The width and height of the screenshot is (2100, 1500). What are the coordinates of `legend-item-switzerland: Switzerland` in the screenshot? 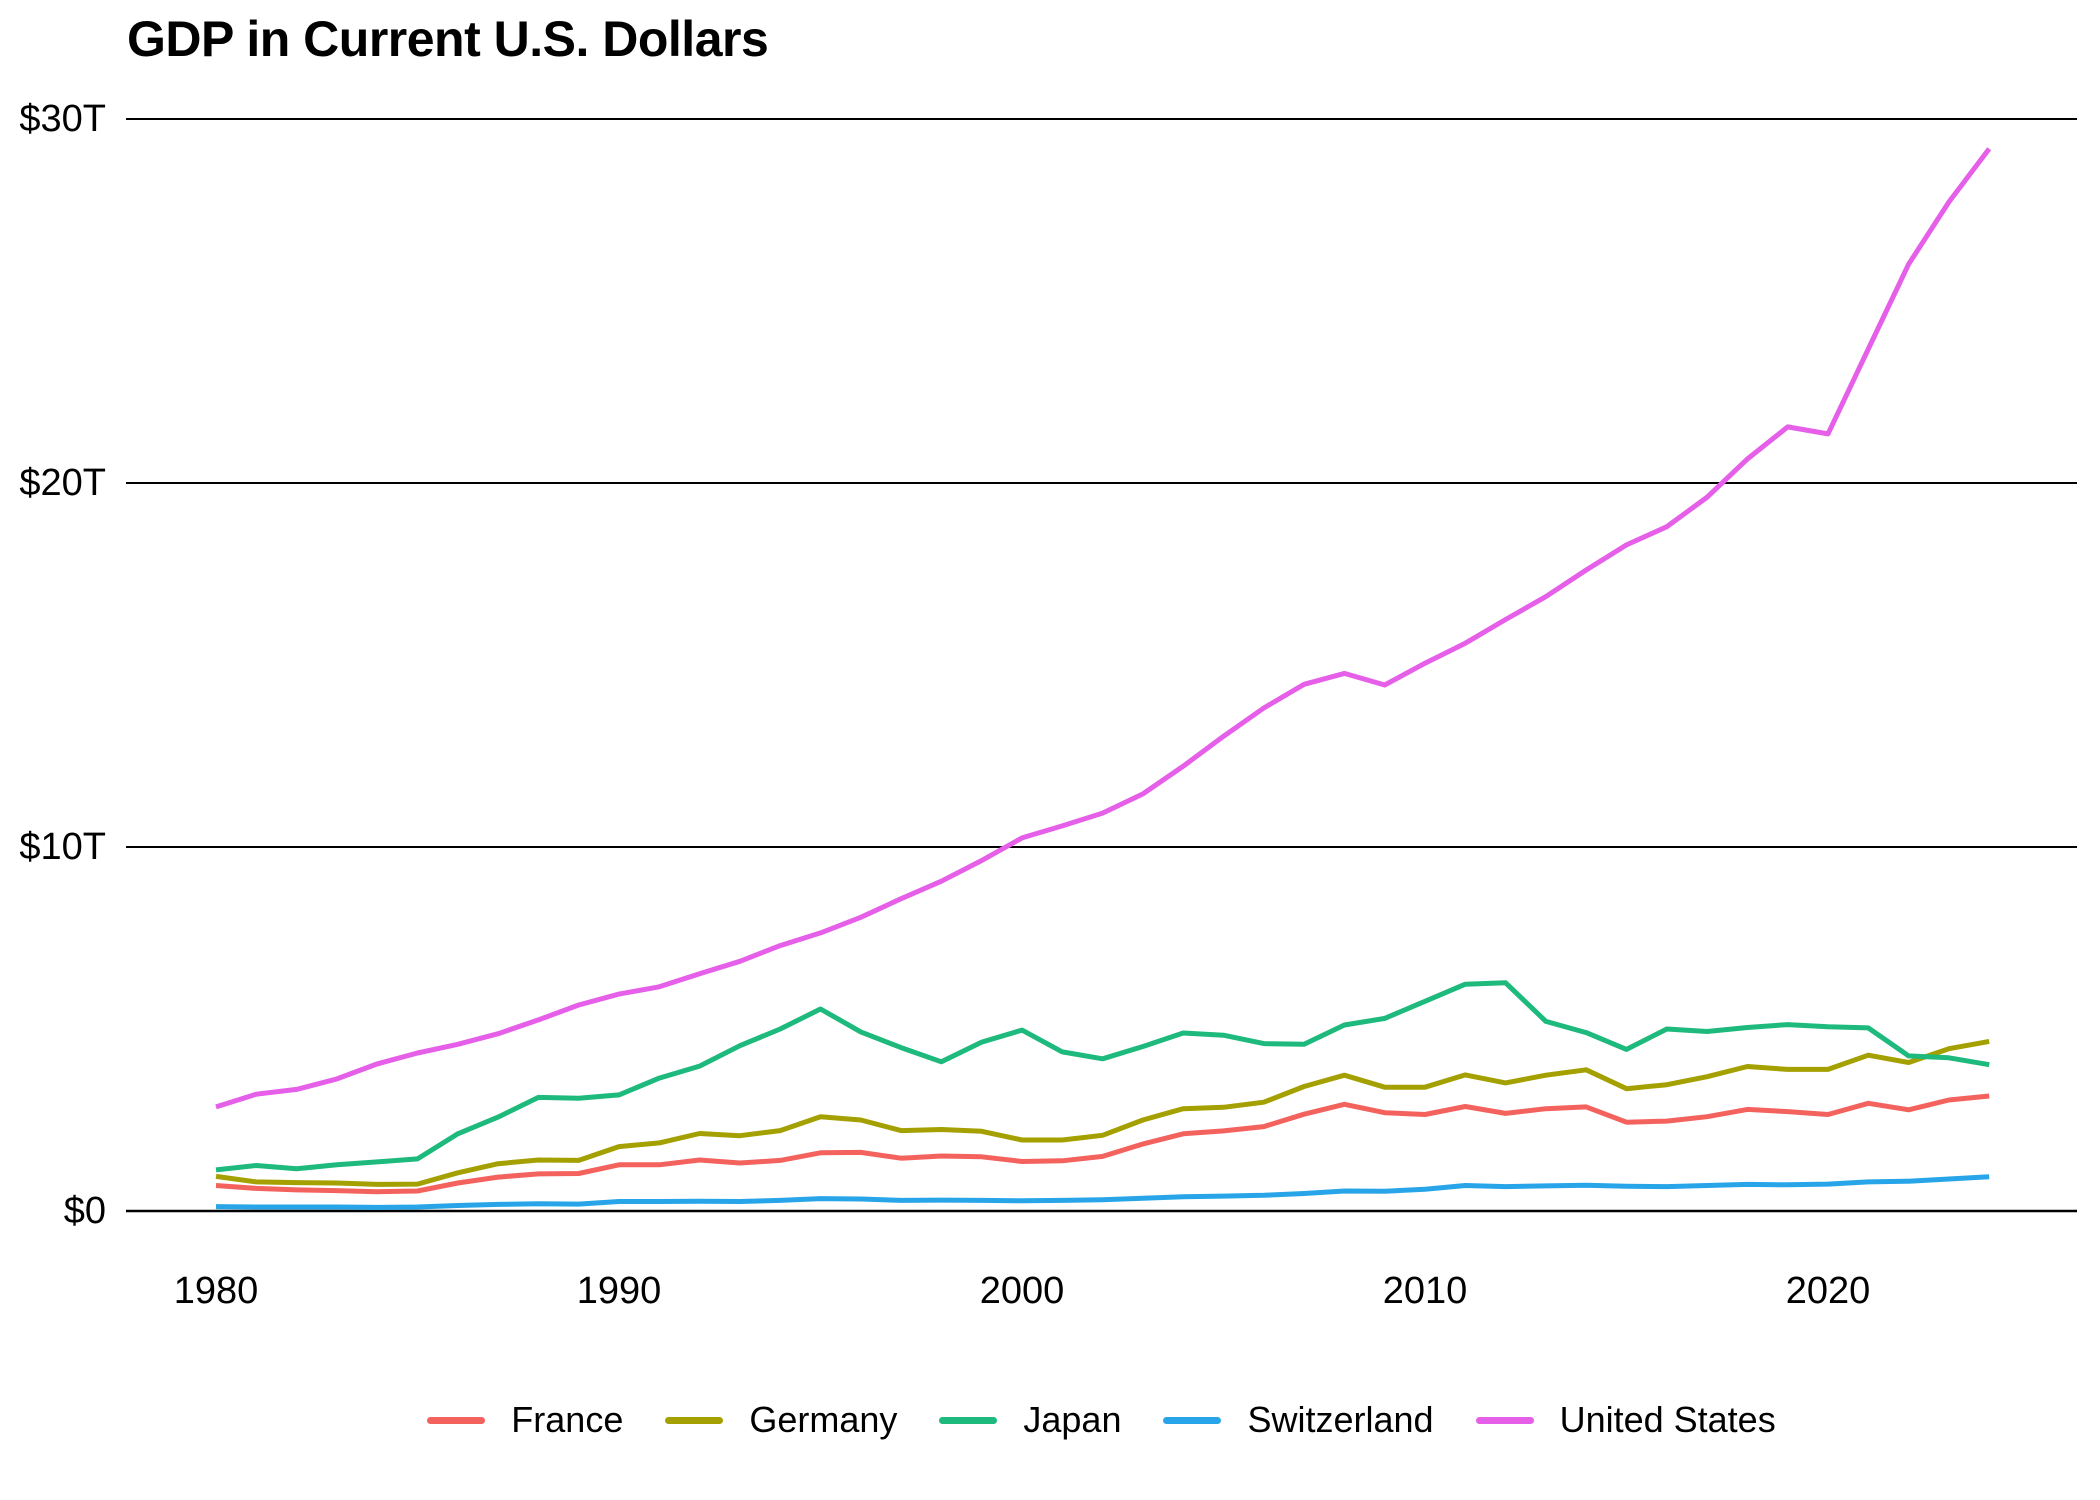 It's located at (1298, 1419).